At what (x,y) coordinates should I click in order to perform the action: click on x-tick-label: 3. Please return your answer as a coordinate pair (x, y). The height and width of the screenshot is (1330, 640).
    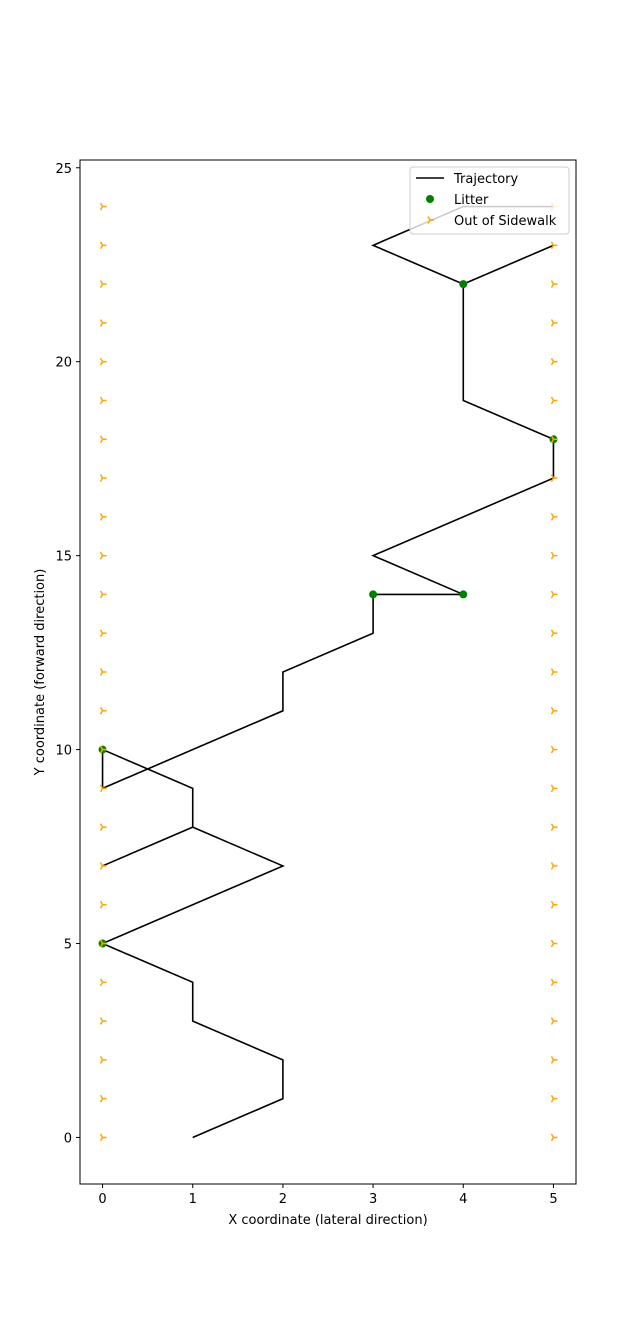
    Looking at the image, I should click on (373, 1199).